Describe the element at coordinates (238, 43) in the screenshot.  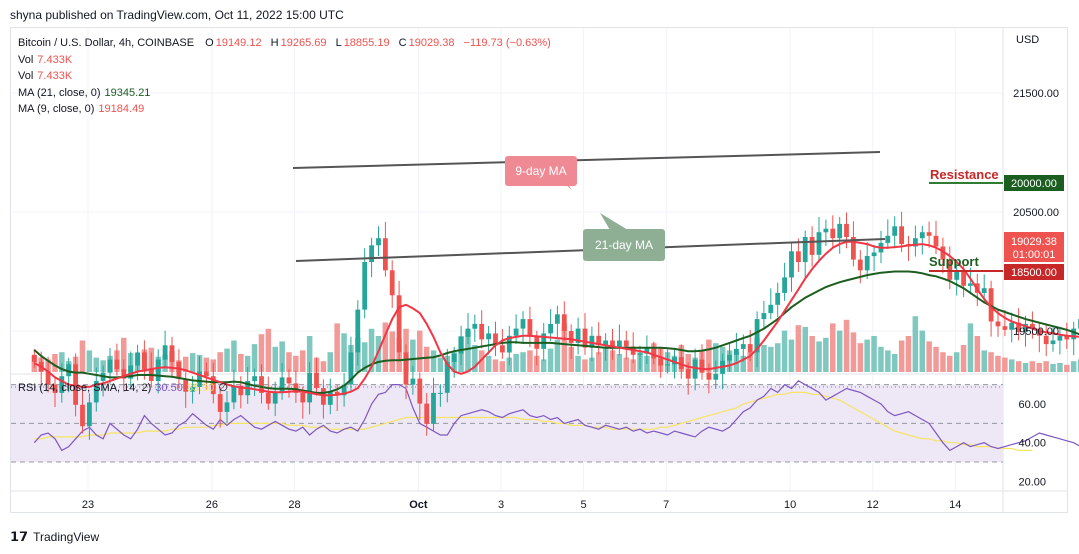
I see `open-value: 19149.12` at that location.